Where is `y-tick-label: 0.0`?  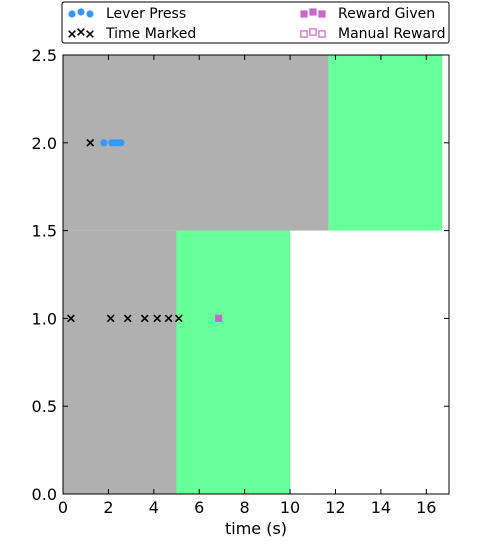 y-tick-label: 0.0 is located at coordinates (44, 494).